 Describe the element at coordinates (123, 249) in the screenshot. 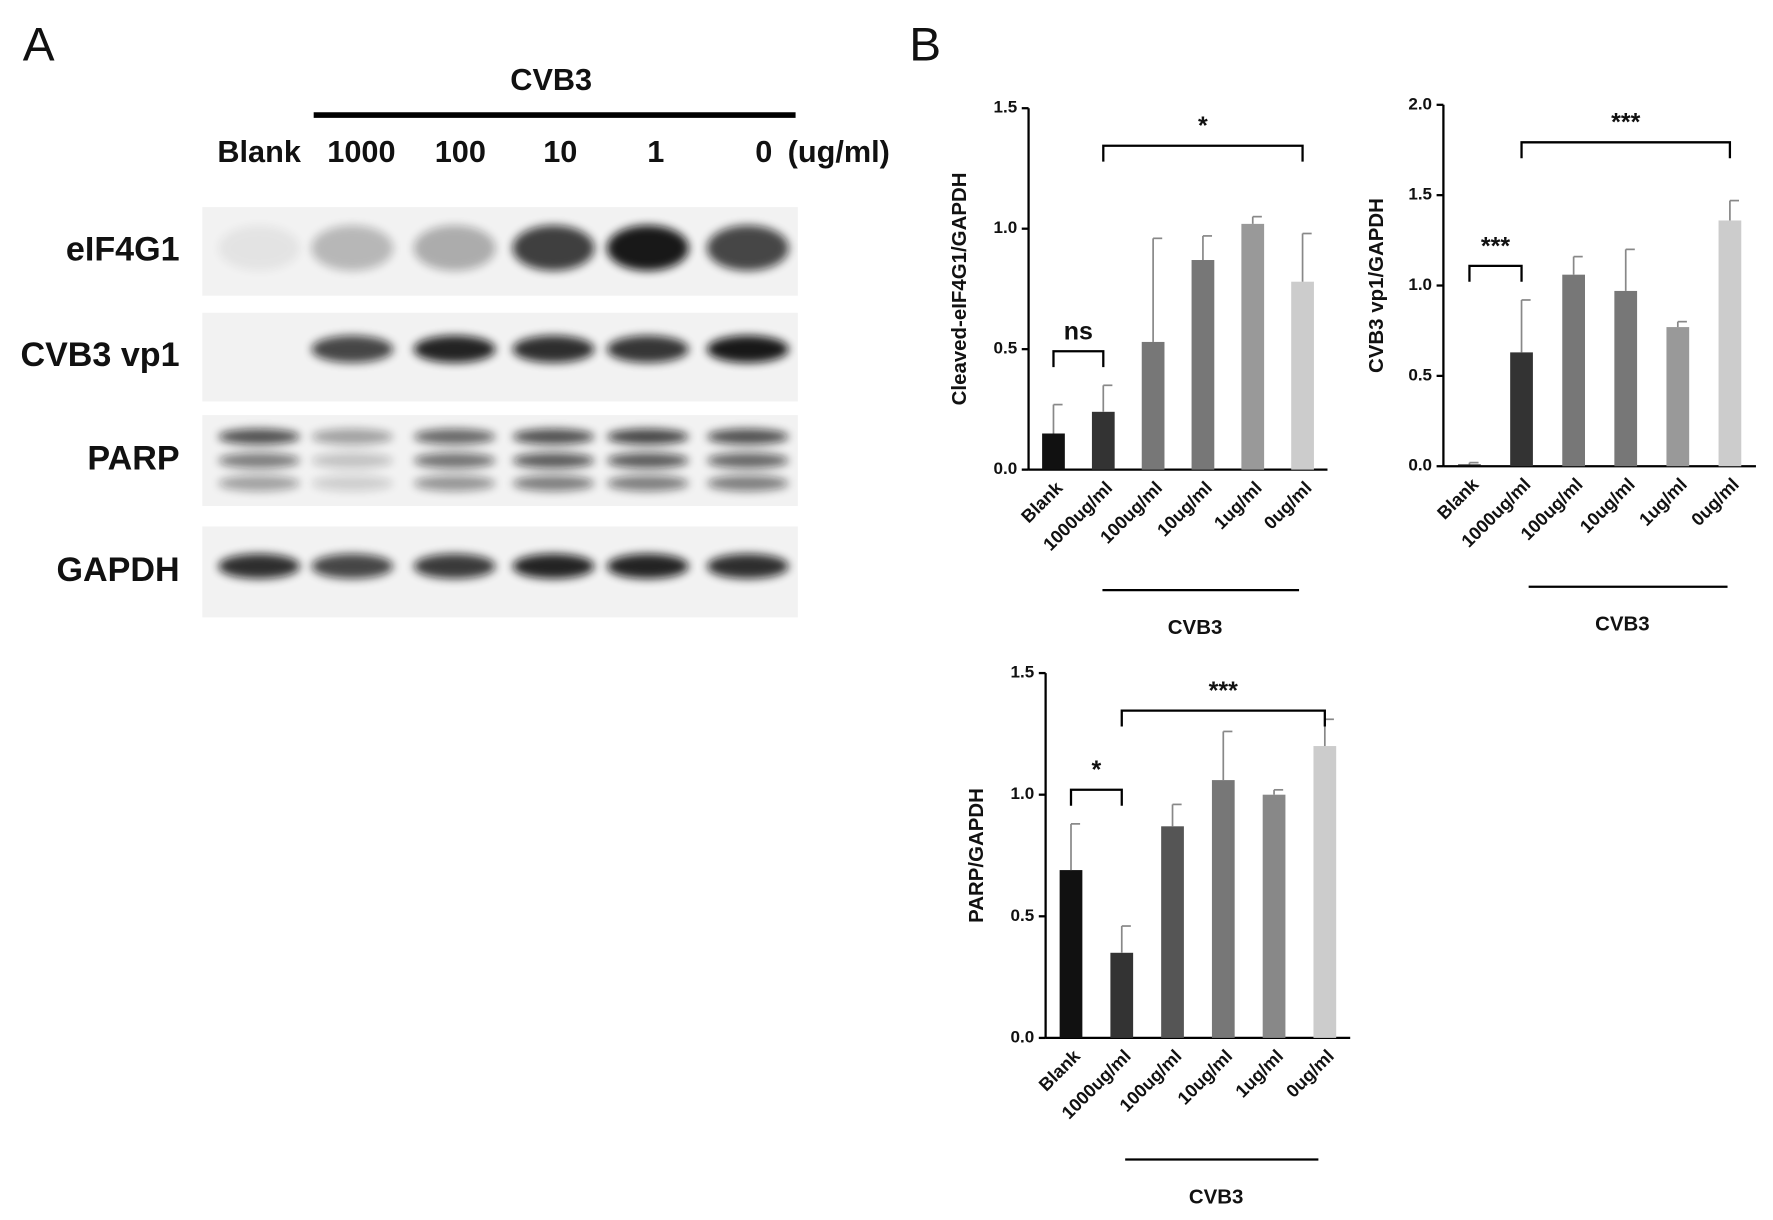

I see `row-label: eIF4G1` at that location.